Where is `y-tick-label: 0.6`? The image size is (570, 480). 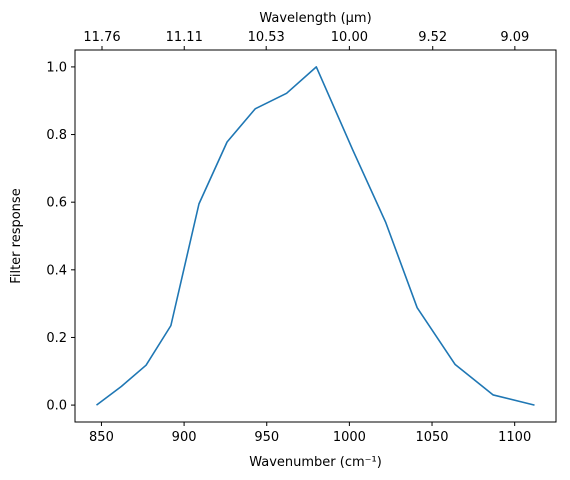
y-tick-label: 0.6 is located at coordinates (56, 203).